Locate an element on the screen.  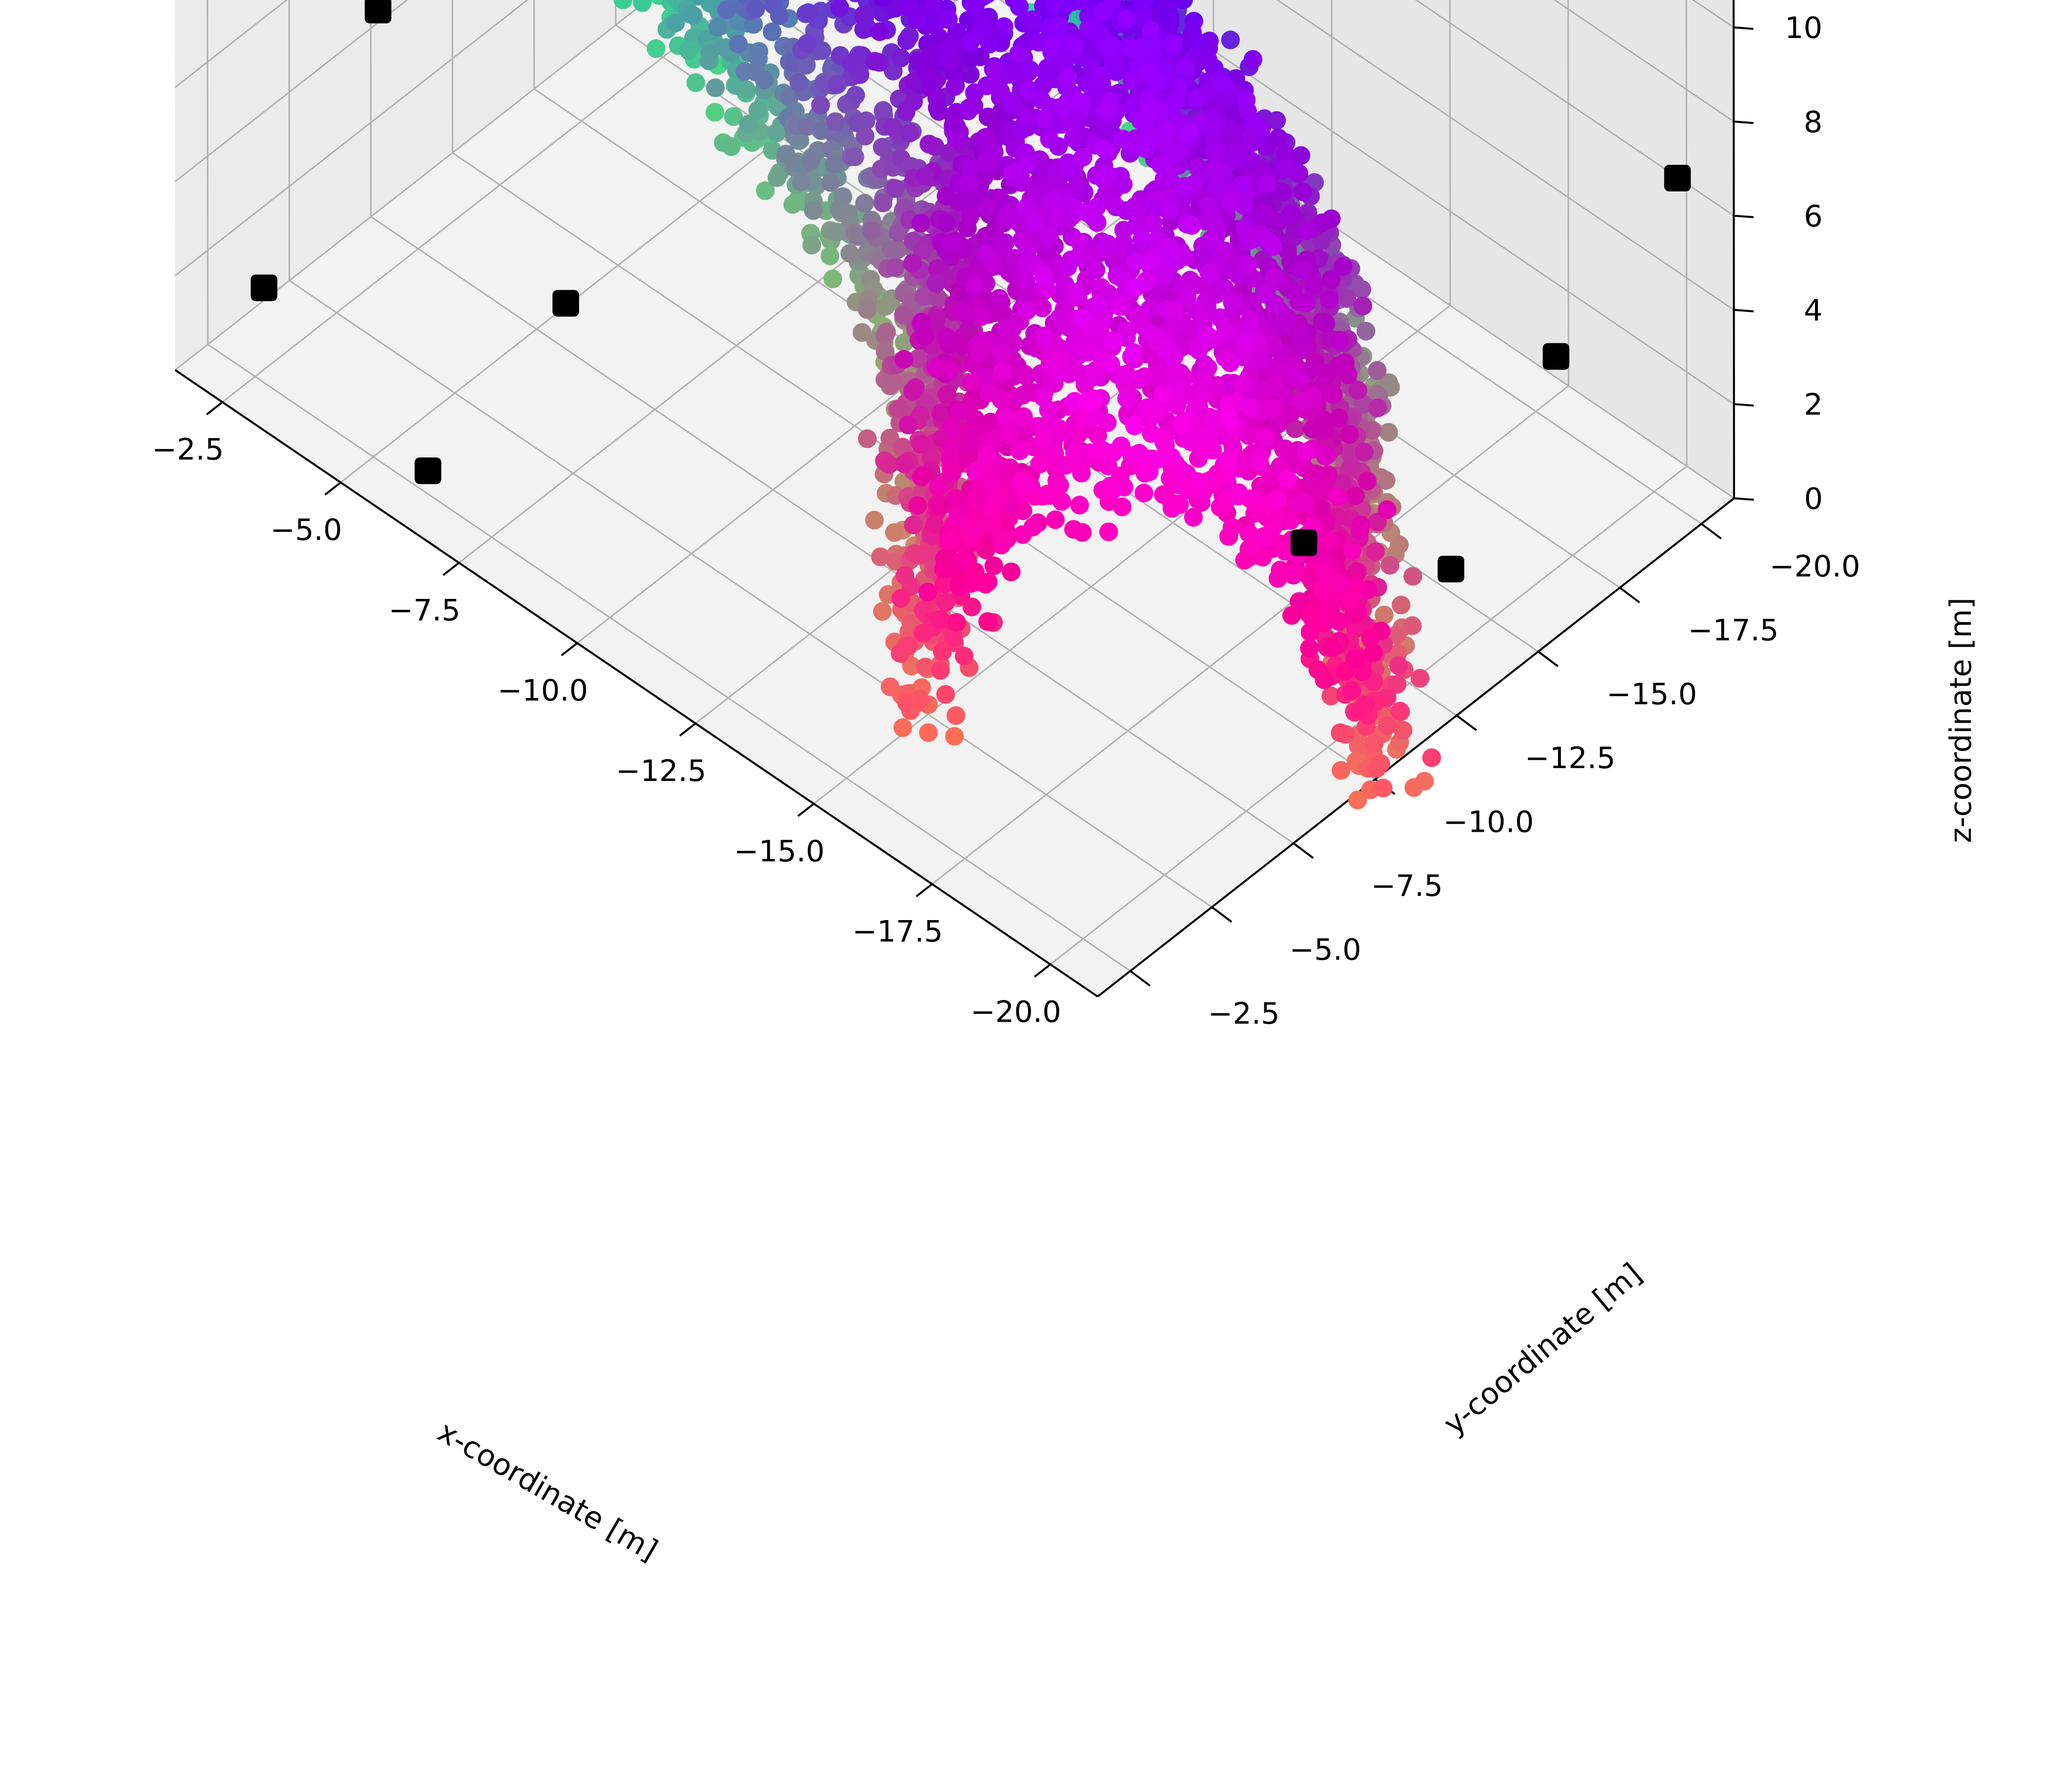
x-grid-line is located at coordinates (650, 242).